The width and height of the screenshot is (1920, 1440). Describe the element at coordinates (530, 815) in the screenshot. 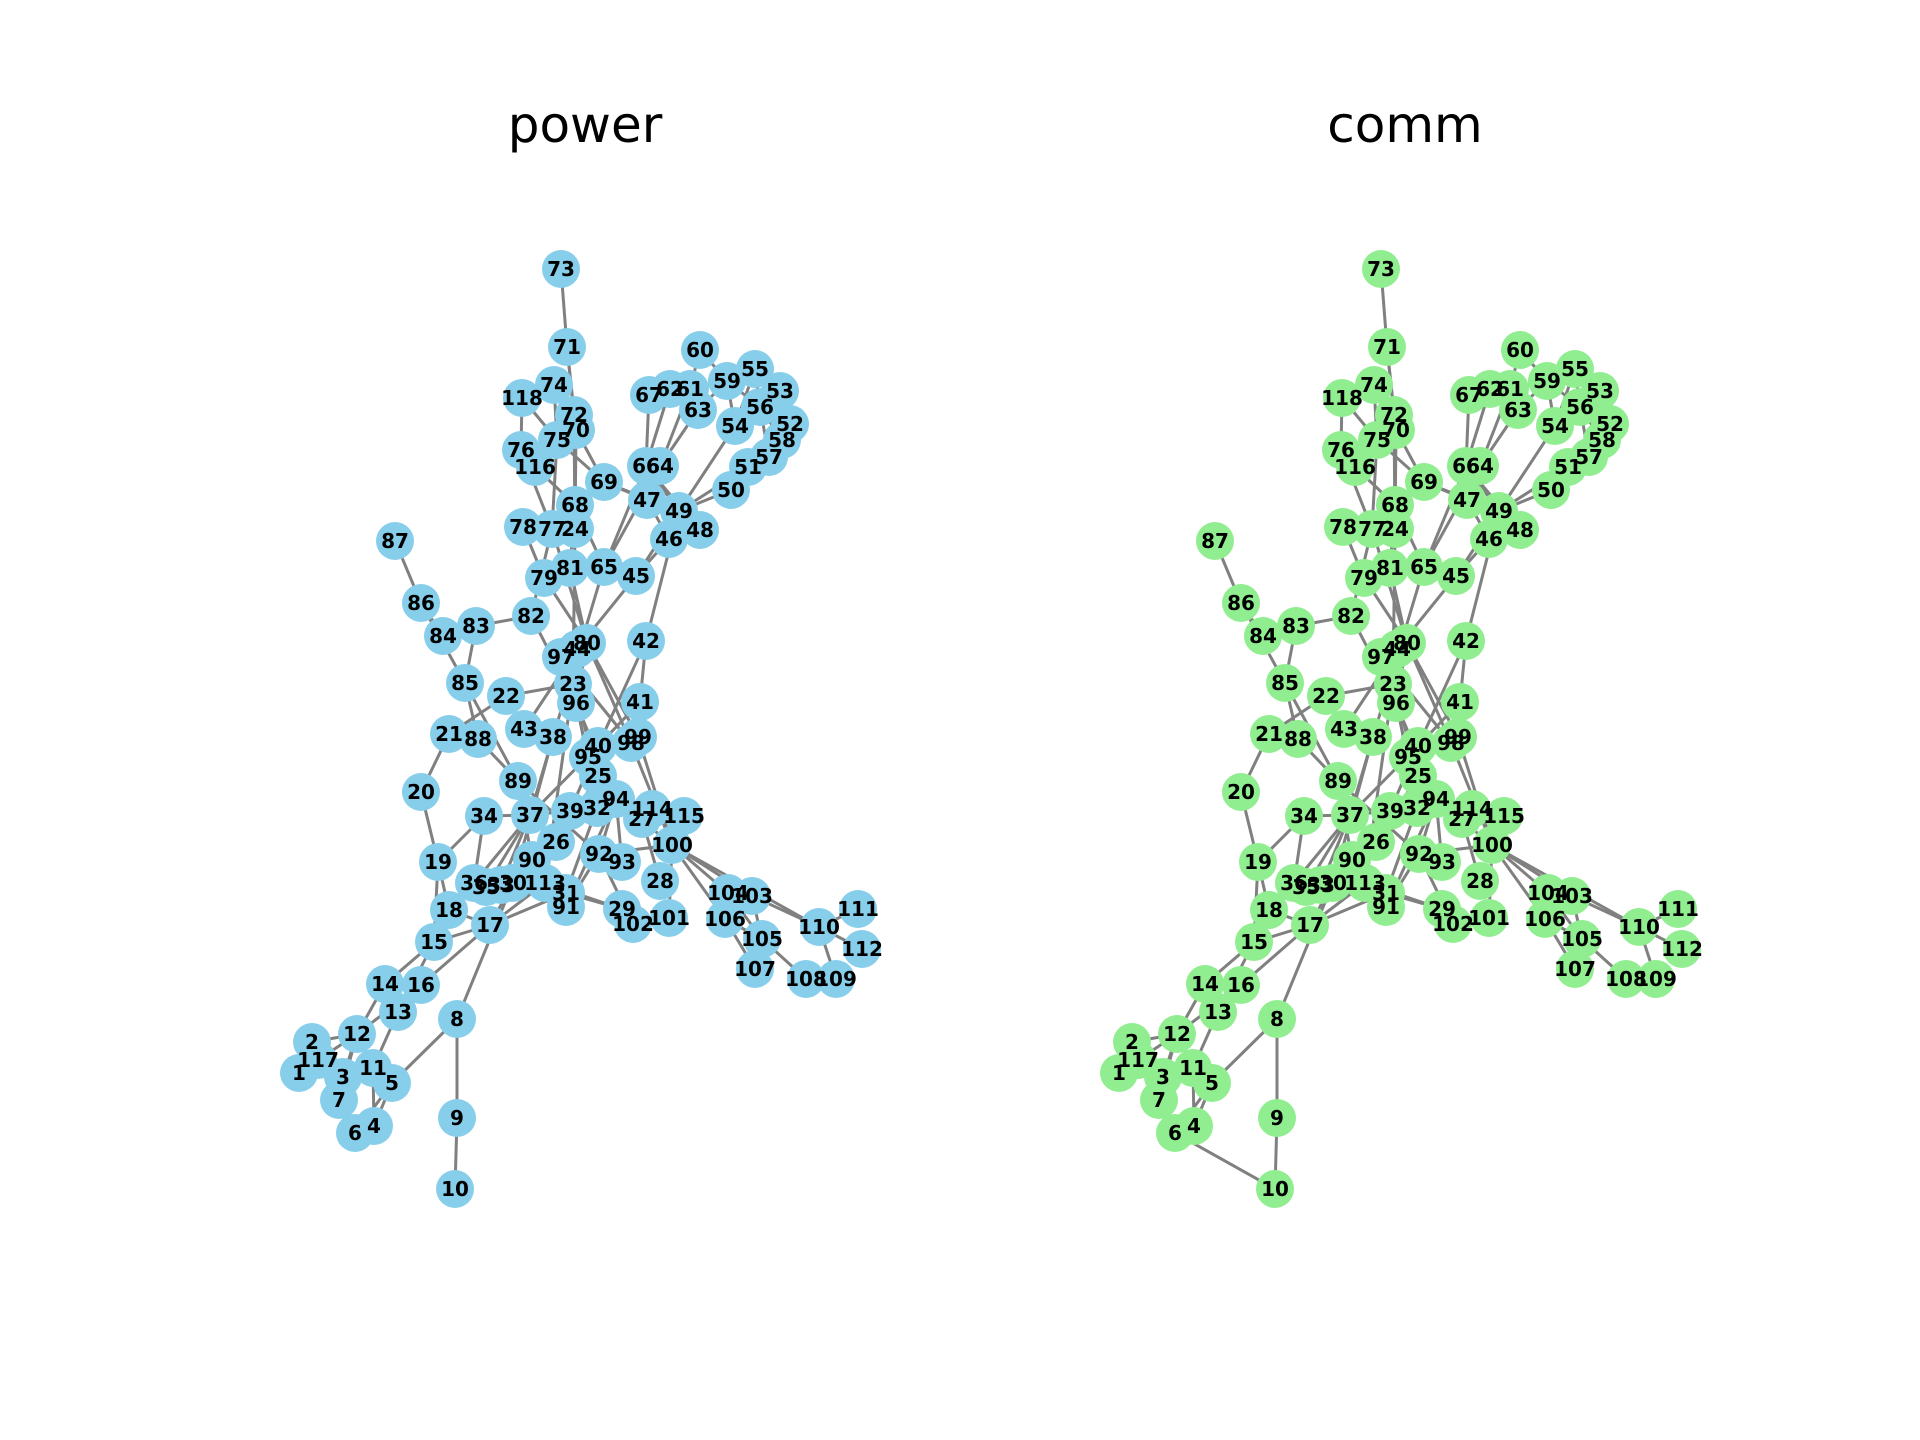

I see `node-label-37: 37` at that location.